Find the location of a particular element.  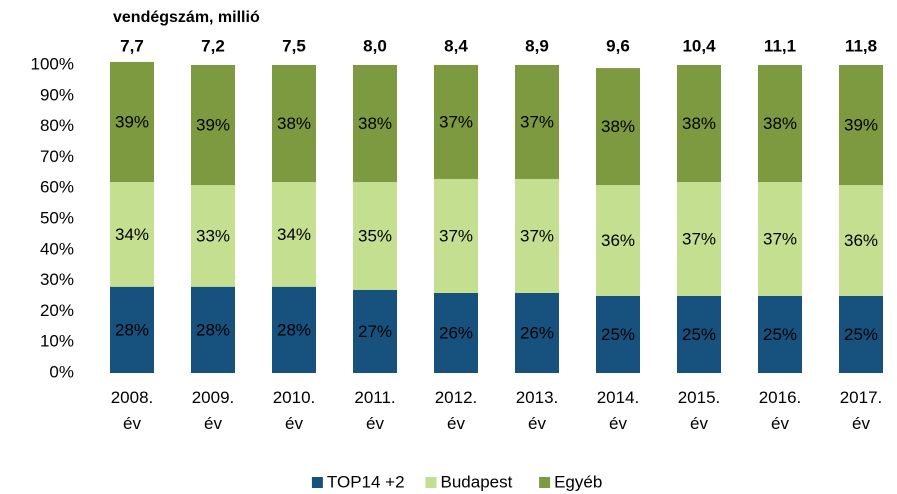

x-tick-label: 2015. év is located at coordinates (699, 410).